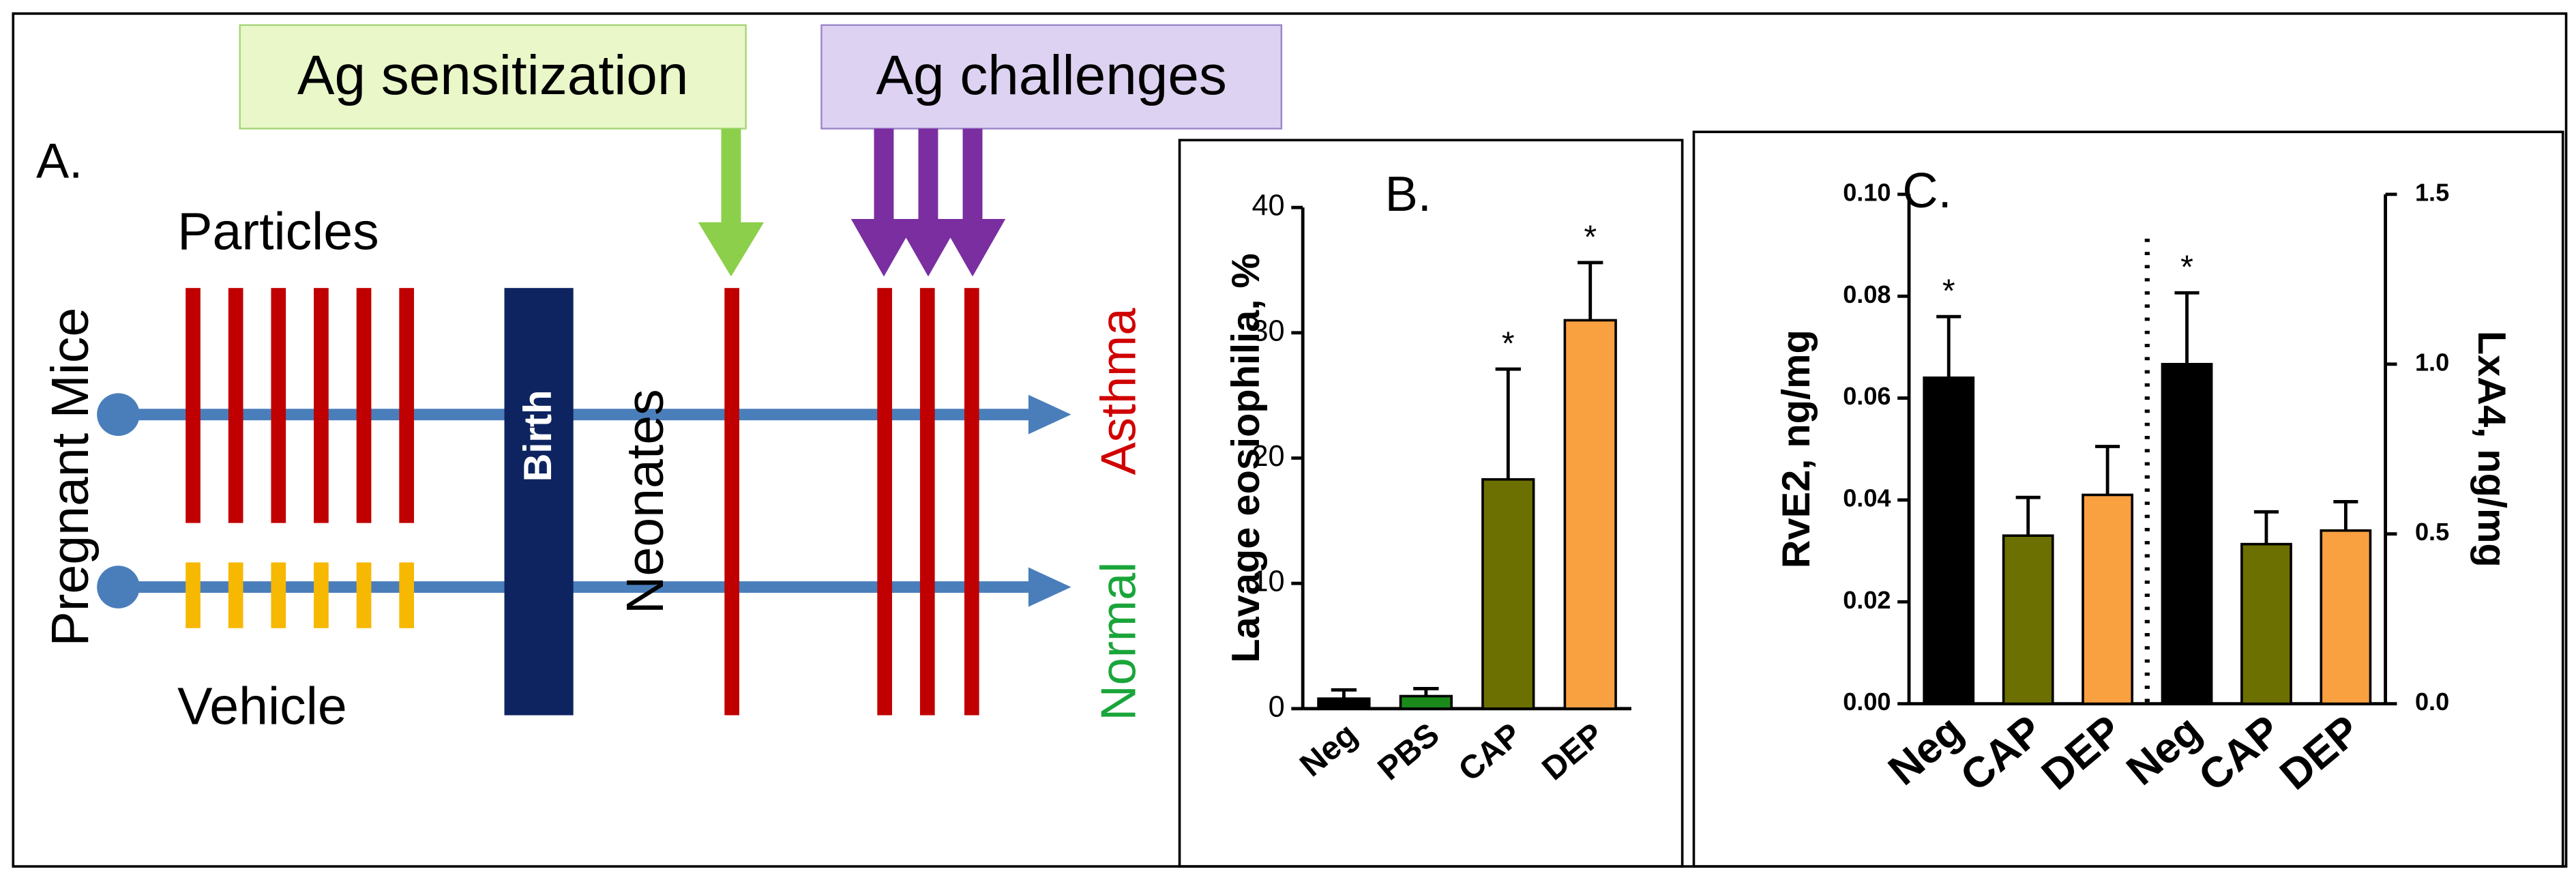  I want to click on y-tick-label: 40, so click(1268, 206).